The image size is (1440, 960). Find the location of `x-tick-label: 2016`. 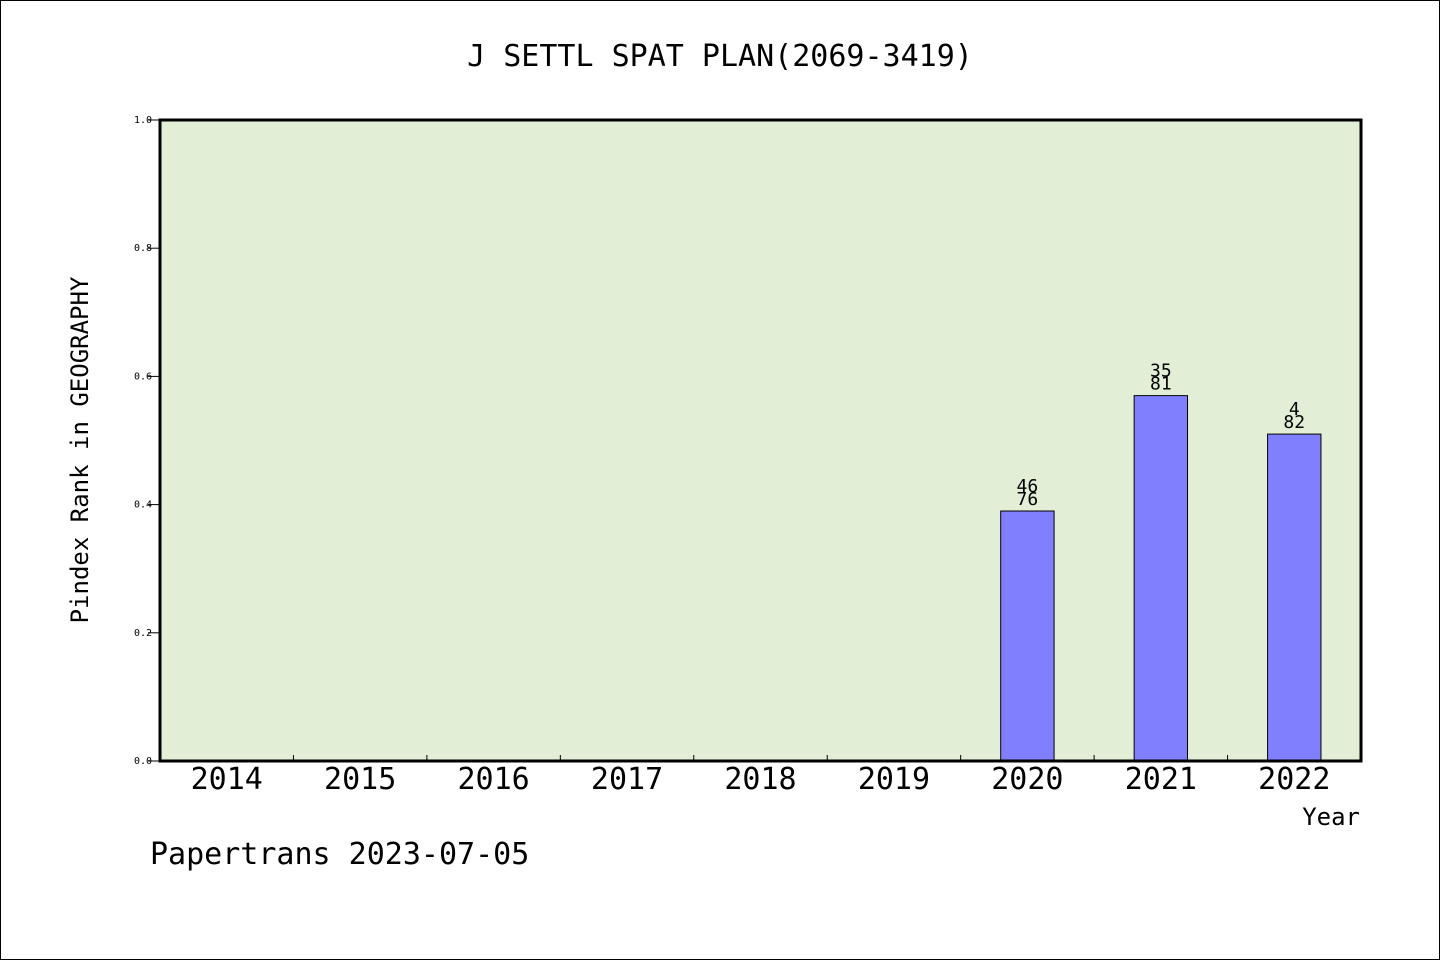

x-tick-label: 2016 is located at coordinates (493, 779).